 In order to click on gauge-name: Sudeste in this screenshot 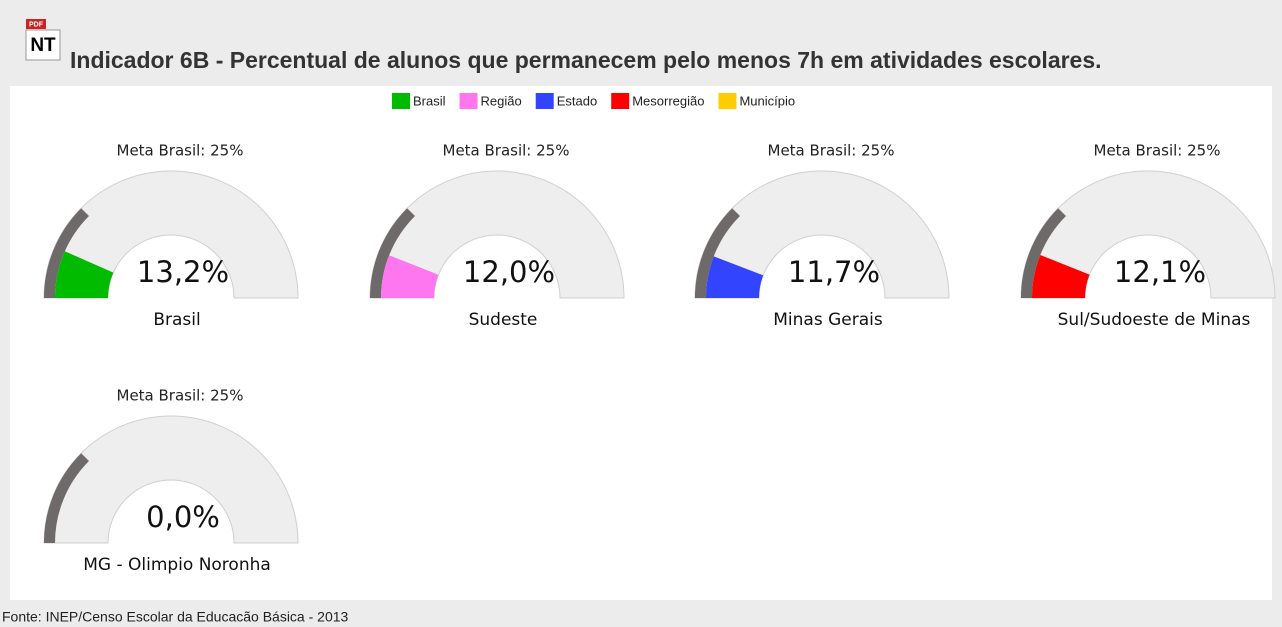, I will do `click(503, 320)`.